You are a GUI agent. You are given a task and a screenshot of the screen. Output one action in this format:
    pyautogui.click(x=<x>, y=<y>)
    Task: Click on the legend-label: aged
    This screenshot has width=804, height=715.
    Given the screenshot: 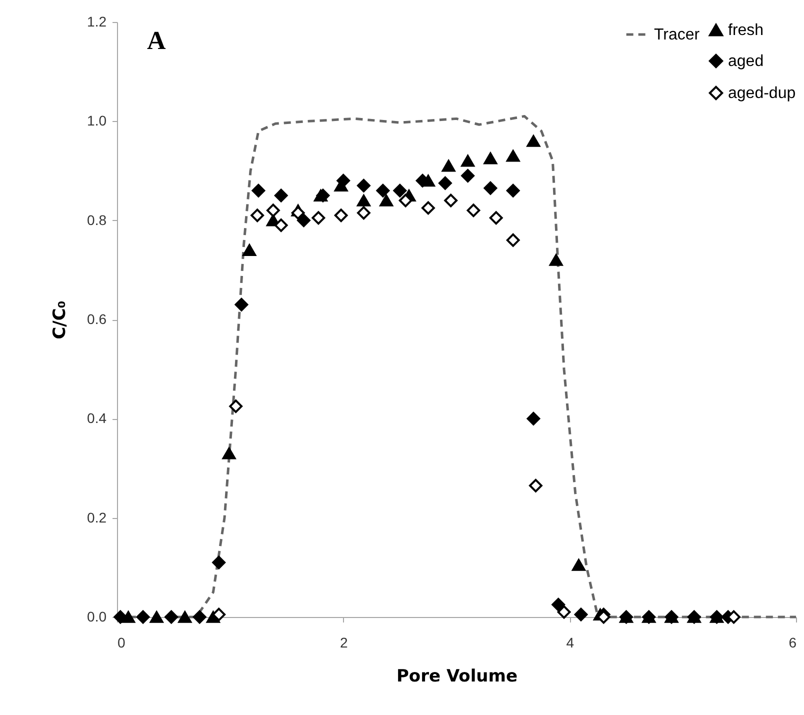 What is the action you would take?
    pyautogui.click(x=746, y=61)
    